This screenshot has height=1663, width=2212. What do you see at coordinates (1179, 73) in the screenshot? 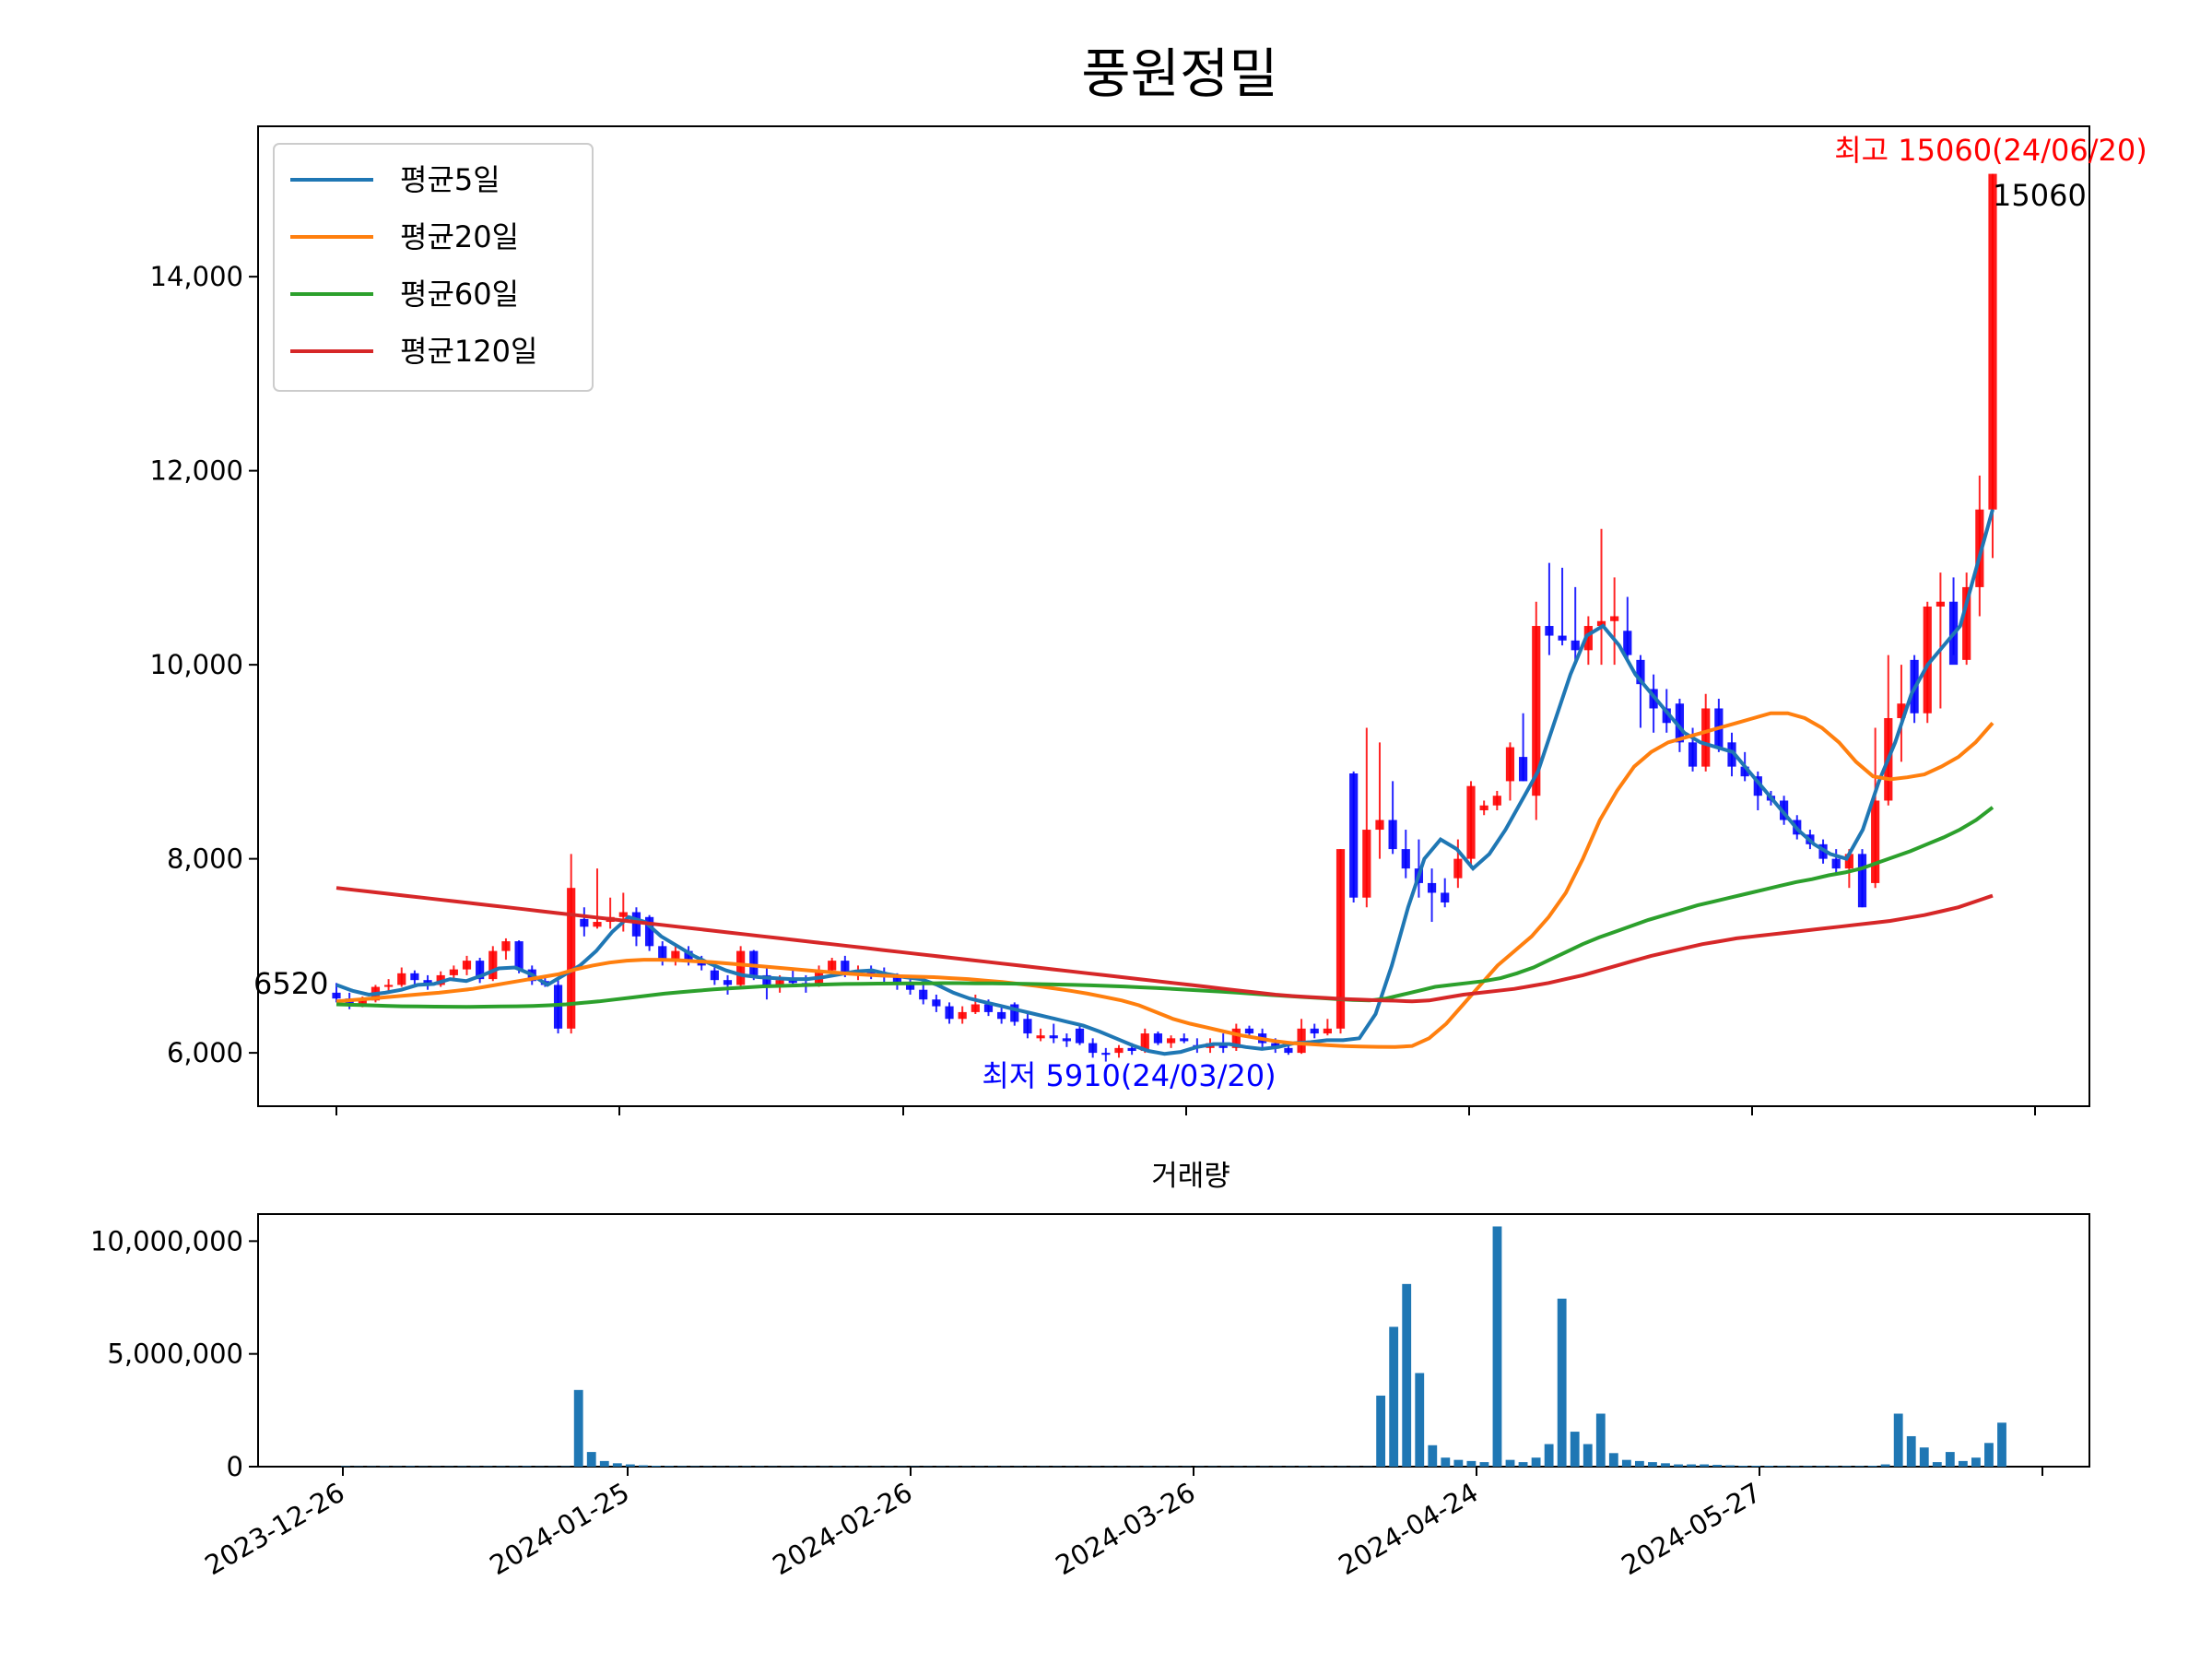
I see `chart-title: 풍원정밀` at bounding box center [1179, 73].